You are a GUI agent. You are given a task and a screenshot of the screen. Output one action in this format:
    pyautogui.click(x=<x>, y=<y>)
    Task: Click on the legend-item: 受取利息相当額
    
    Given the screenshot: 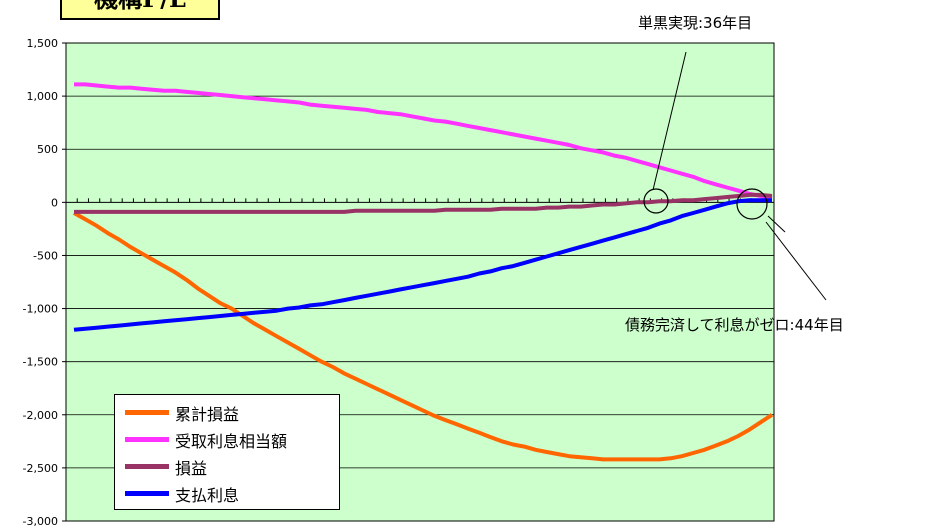 What is the action you would take?
    pyautogui.click(x=232, y=439)
    